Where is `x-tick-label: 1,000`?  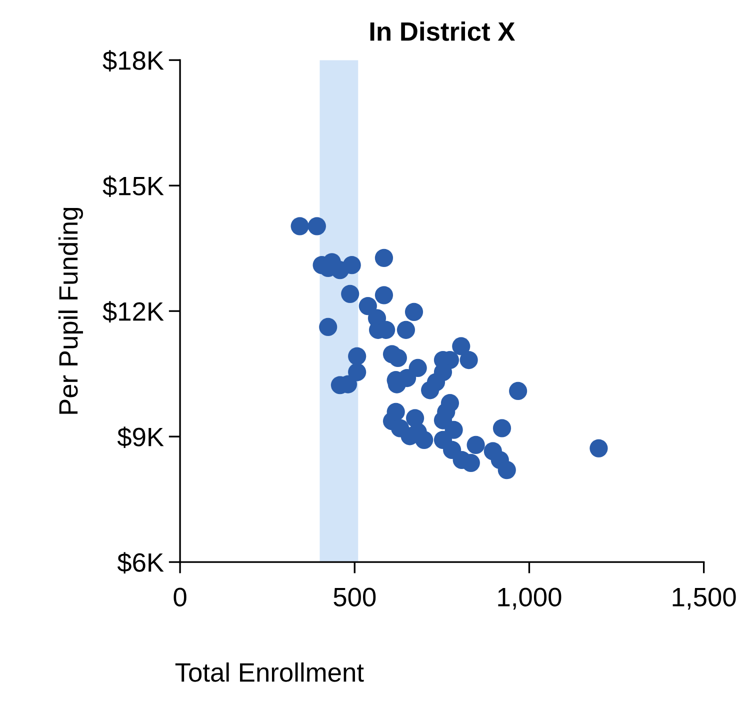
x-tick-label: 1,000 is located at coordinates (530, 599).